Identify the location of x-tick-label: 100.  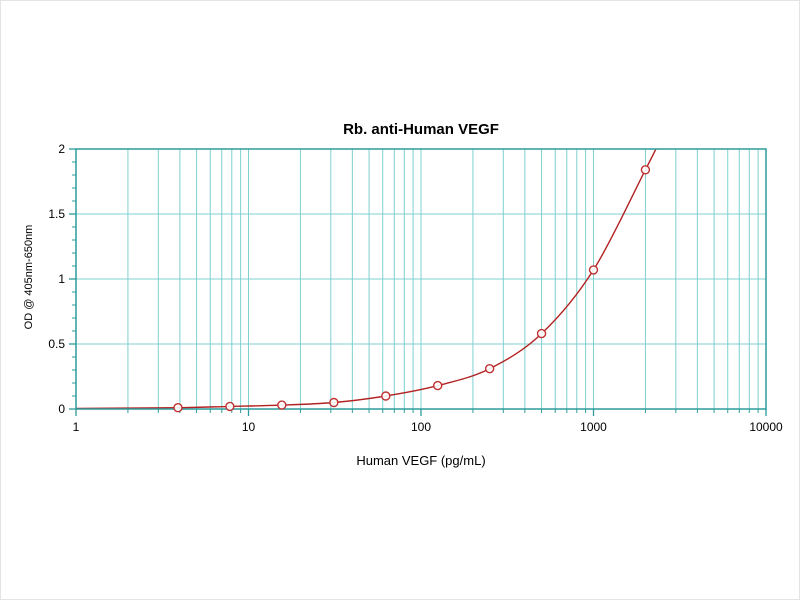
(421, 427).